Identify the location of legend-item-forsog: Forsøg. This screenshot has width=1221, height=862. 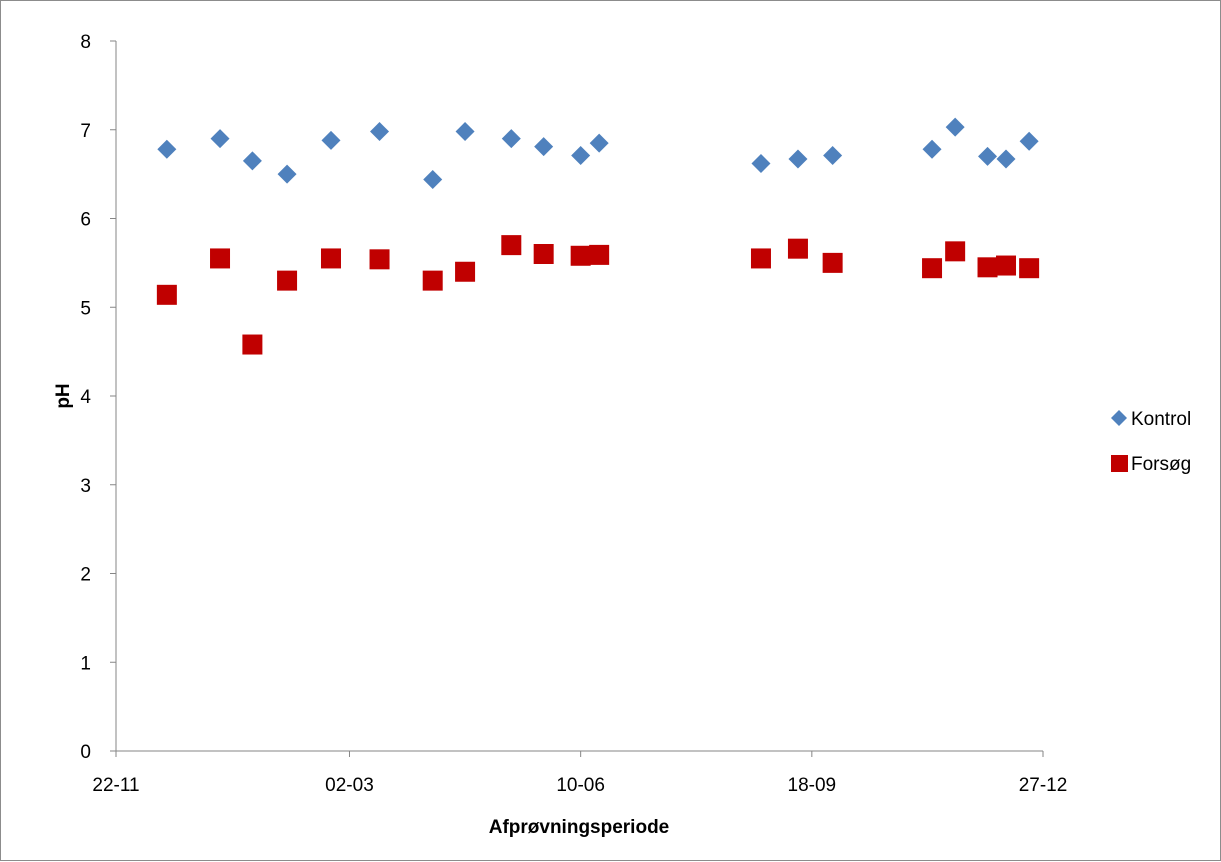
(1151, 464).